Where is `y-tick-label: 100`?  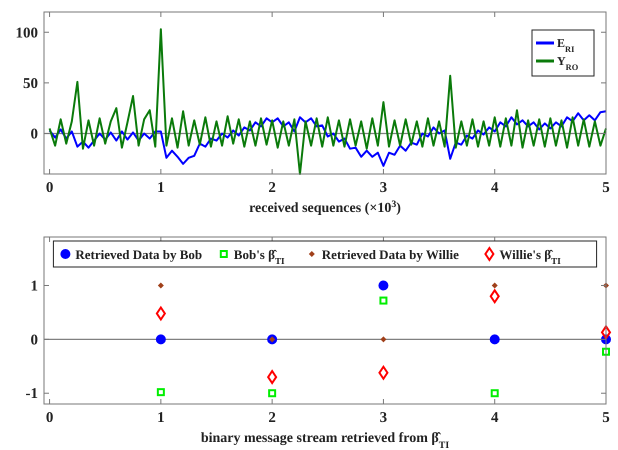 y-tick-label: 100 is located at coordinates (27, 33).